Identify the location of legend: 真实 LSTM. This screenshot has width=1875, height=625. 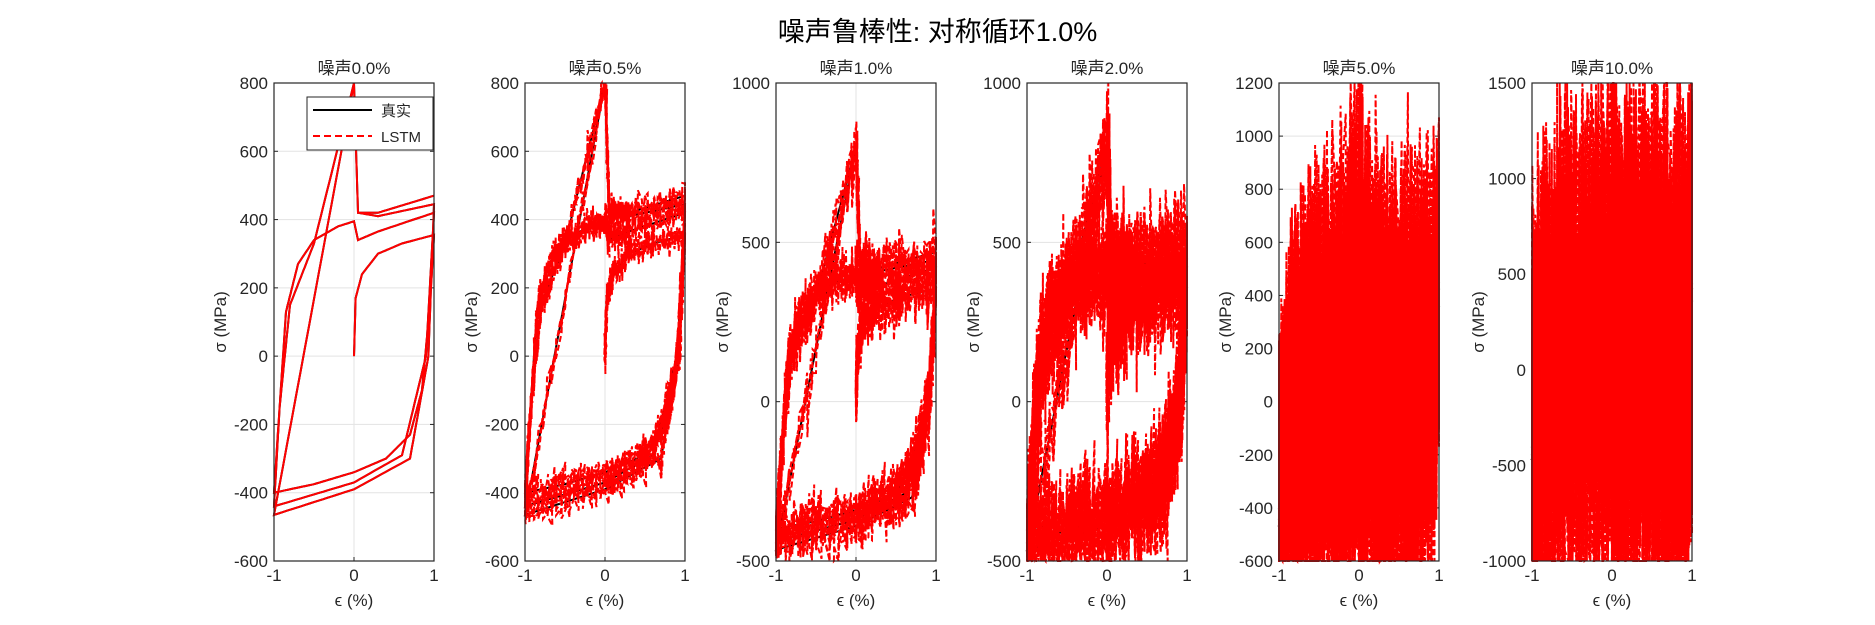
(370, 123).